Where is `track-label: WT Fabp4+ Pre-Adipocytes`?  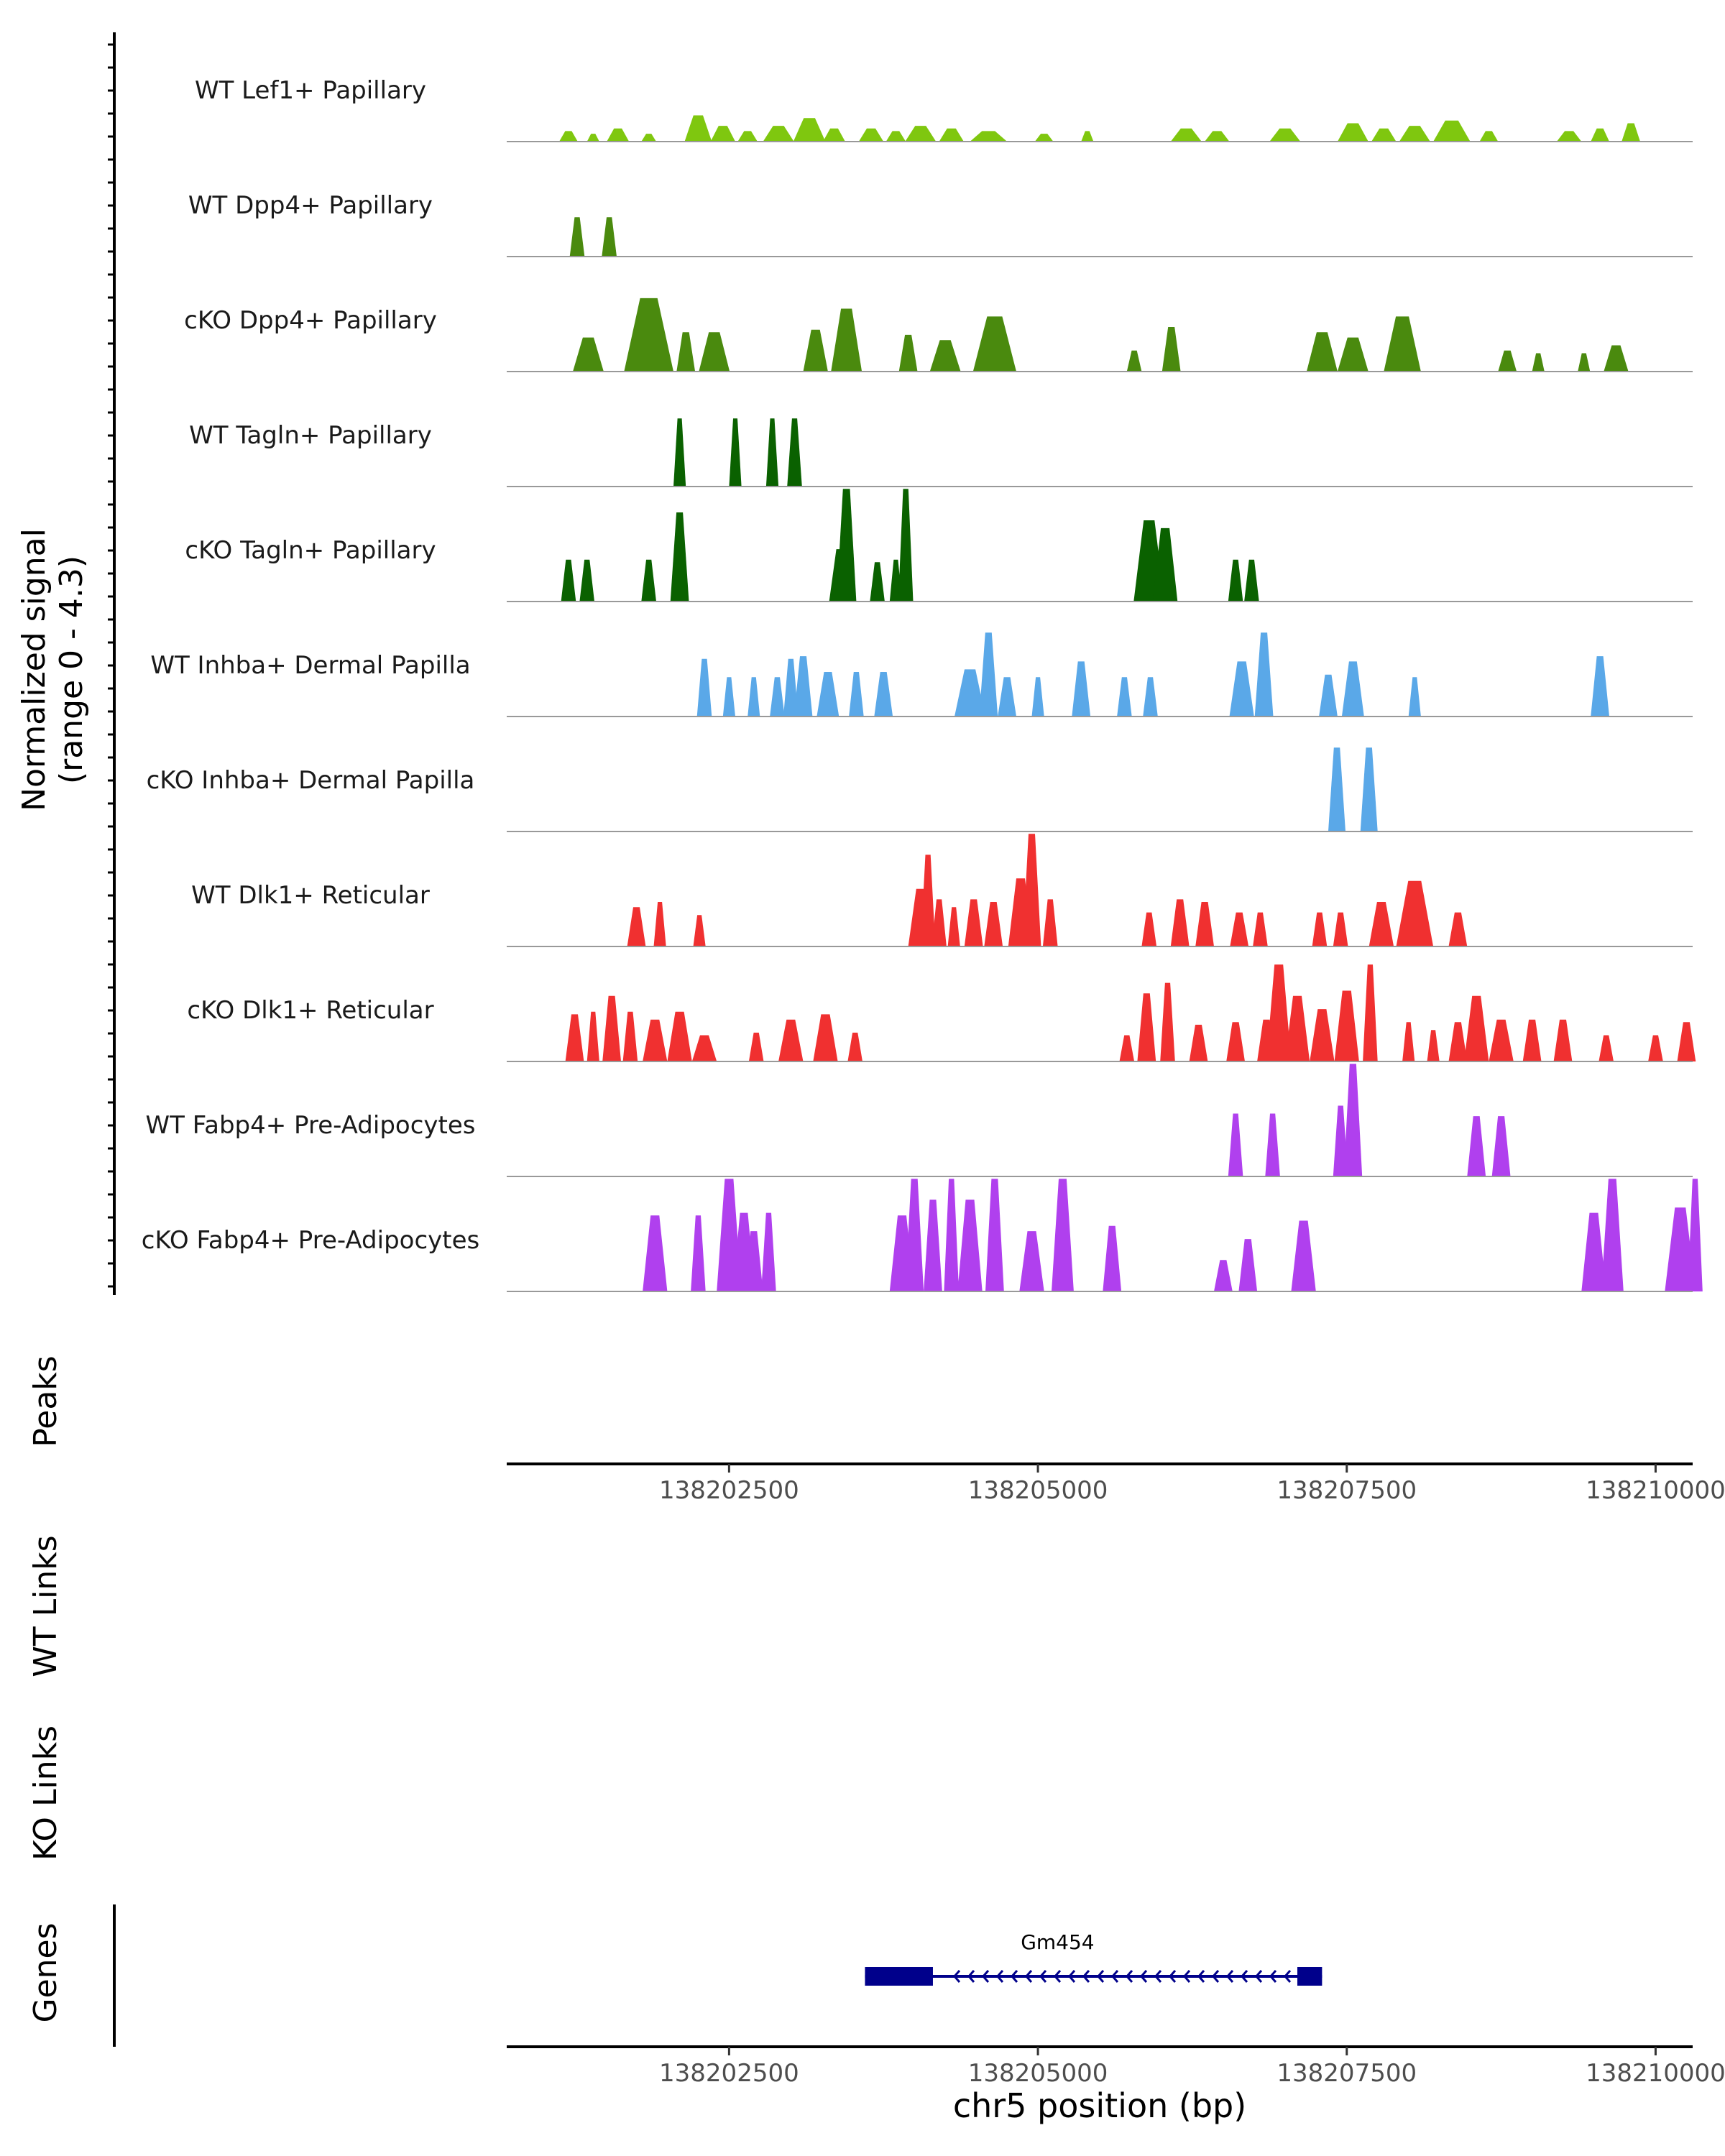 track-label: WT Fabp4+ Pre-Adipocytes is located at coordinates (311, 1126).